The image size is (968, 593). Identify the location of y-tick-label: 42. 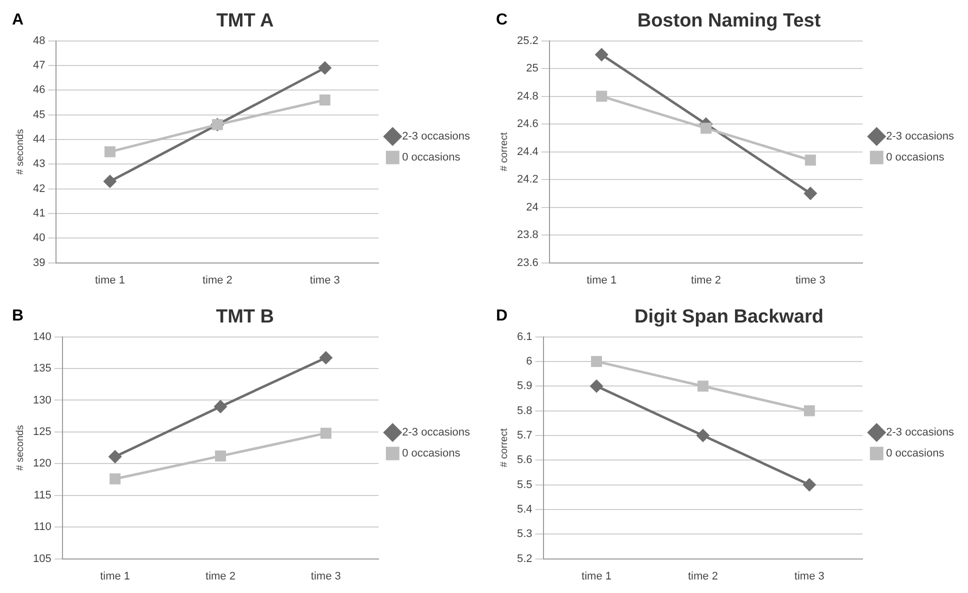
(39, 188).